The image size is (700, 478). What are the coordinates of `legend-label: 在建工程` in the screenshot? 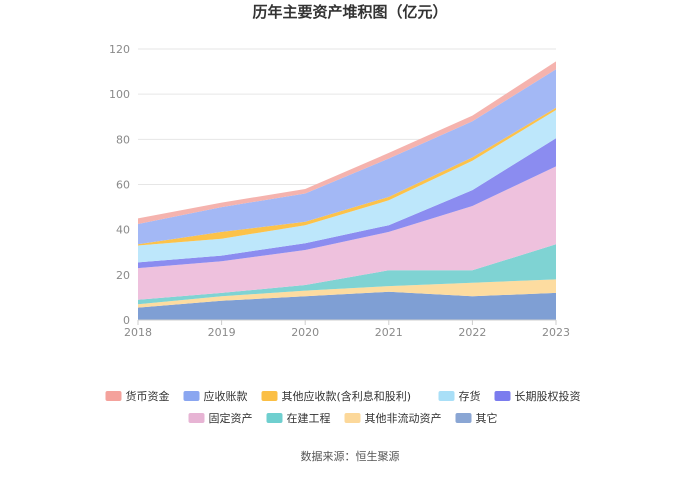 It's located at (309, 418).